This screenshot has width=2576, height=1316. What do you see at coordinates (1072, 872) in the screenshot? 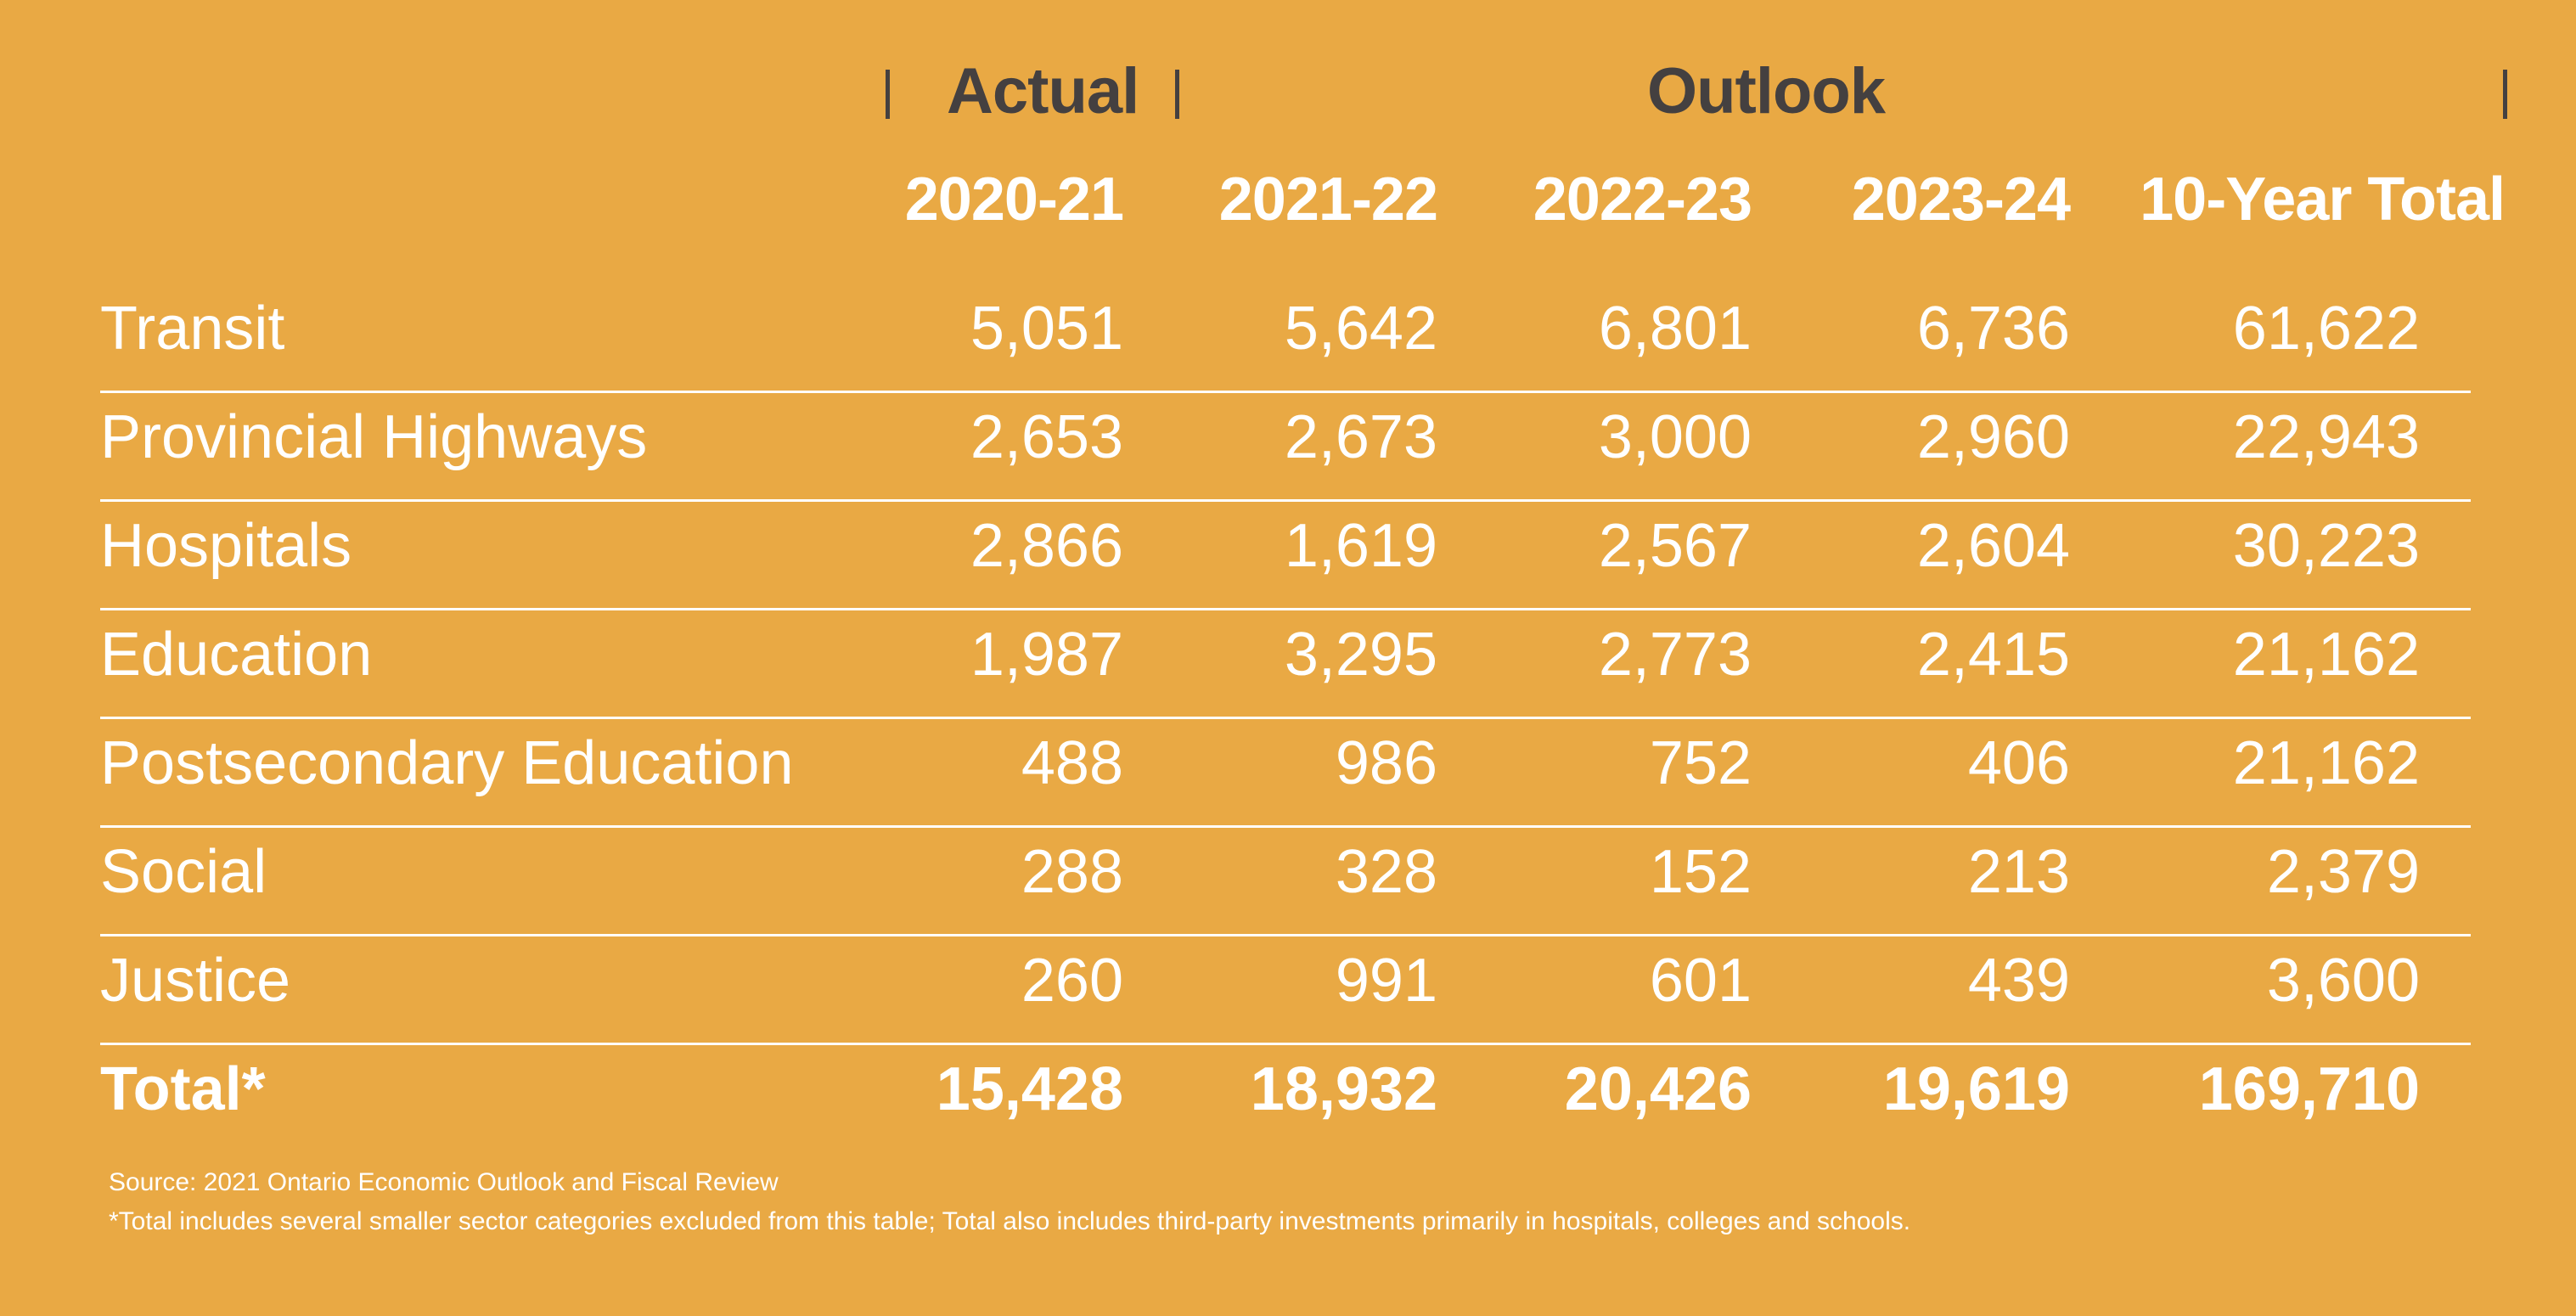
I see `table-cell: 288` at bounding box center [1072, 872].